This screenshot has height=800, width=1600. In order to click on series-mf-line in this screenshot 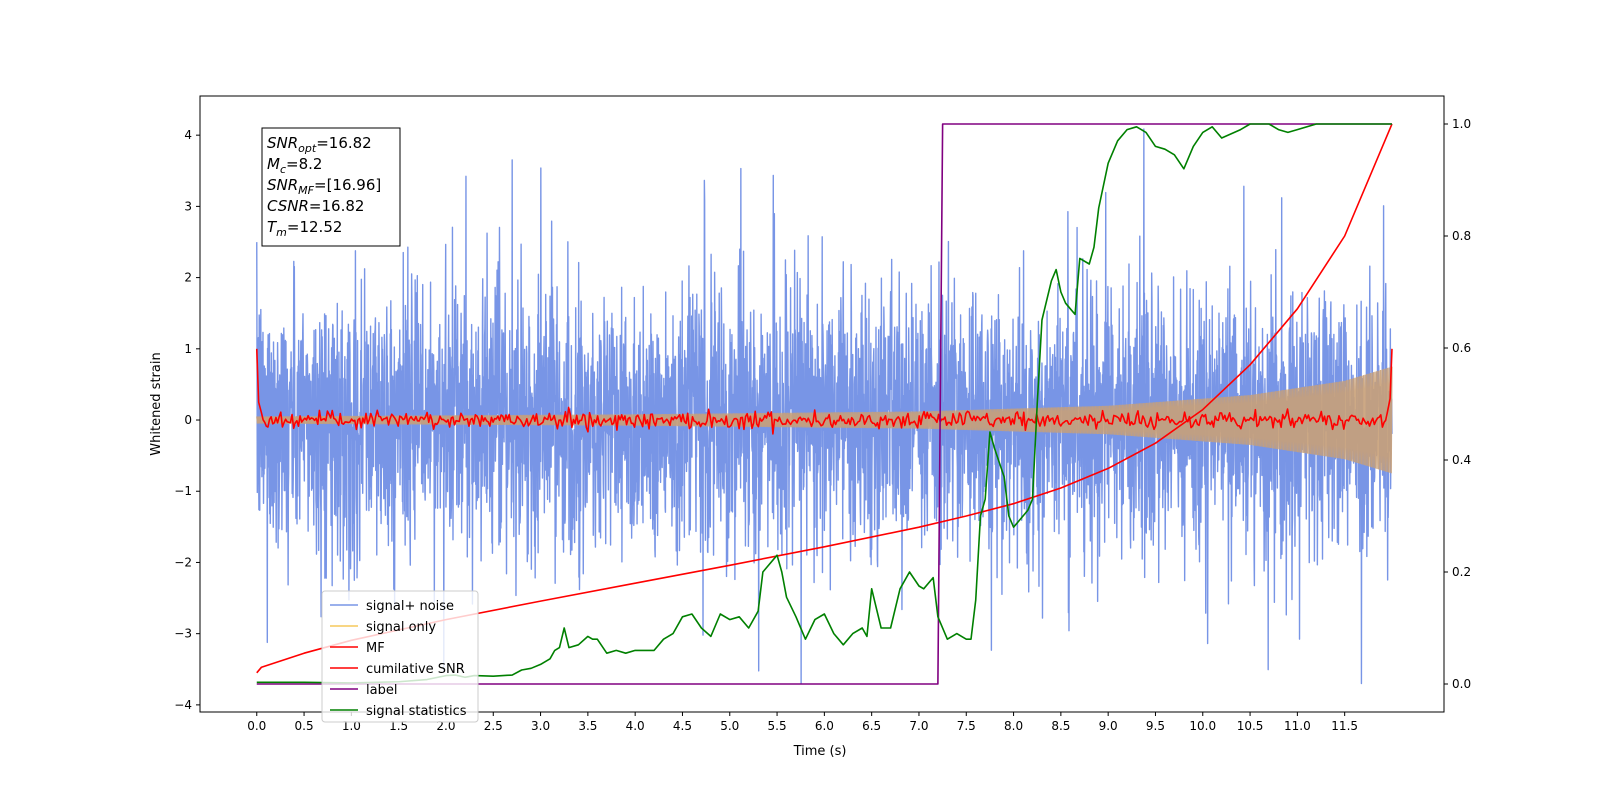, I will do `click(824, 391)`.